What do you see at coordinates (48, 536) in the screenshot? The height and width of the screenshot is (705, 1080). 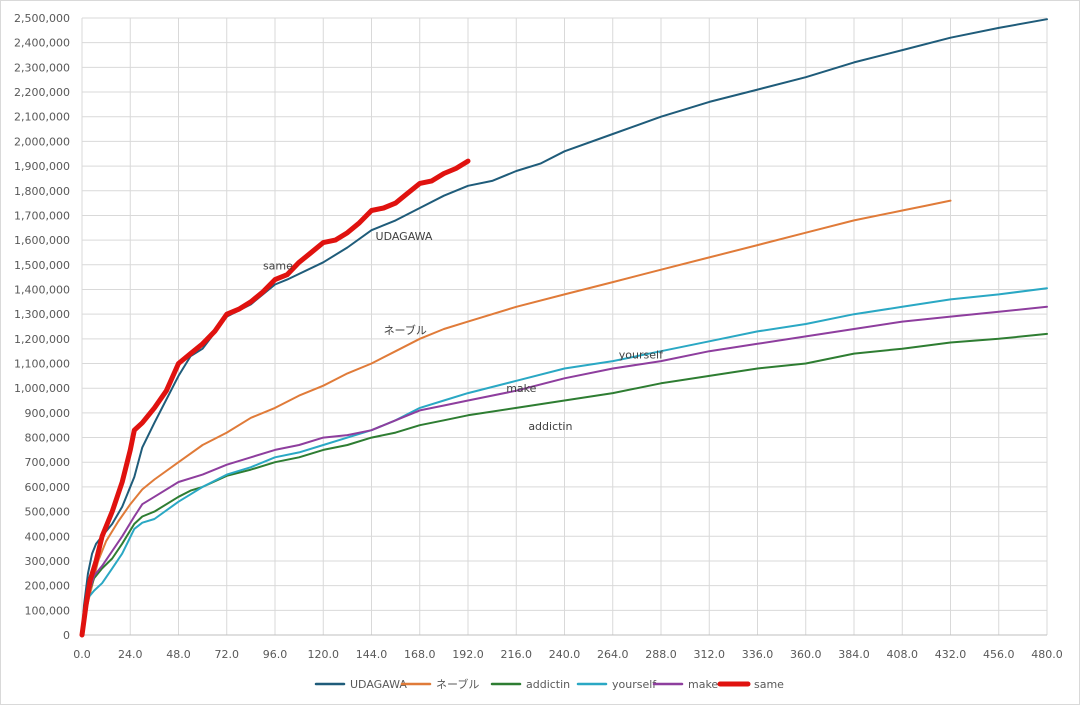 I see `y-tick-label: 400,000` at bounding box center [48, 536].